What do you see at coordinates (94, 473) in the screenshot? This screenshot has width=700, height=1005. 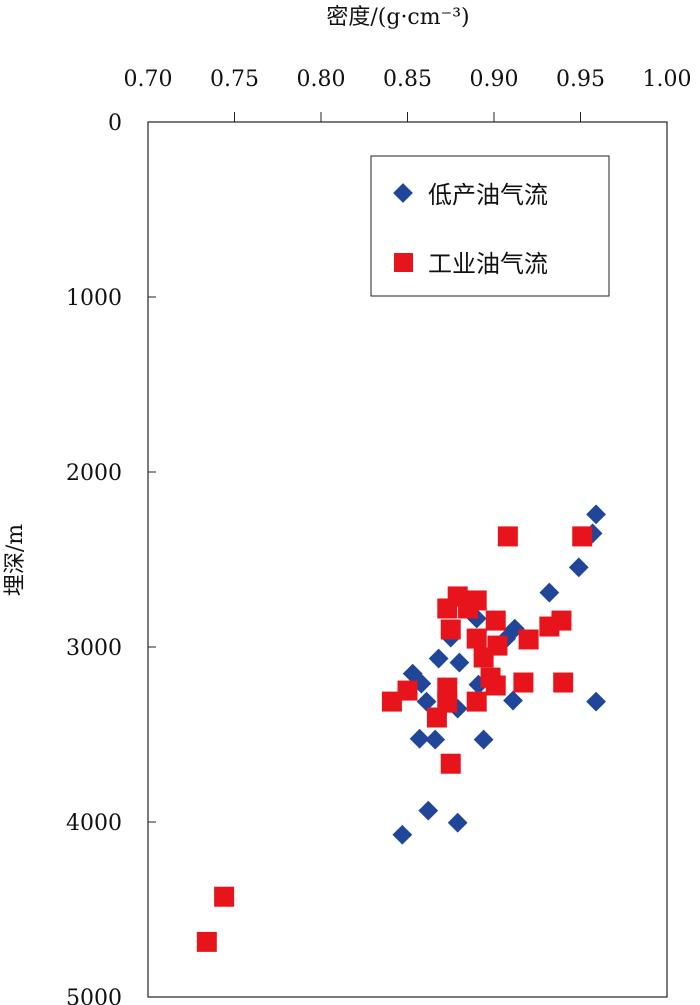 I see `y-tick-label: 2000` at bounding box center [94, 473].